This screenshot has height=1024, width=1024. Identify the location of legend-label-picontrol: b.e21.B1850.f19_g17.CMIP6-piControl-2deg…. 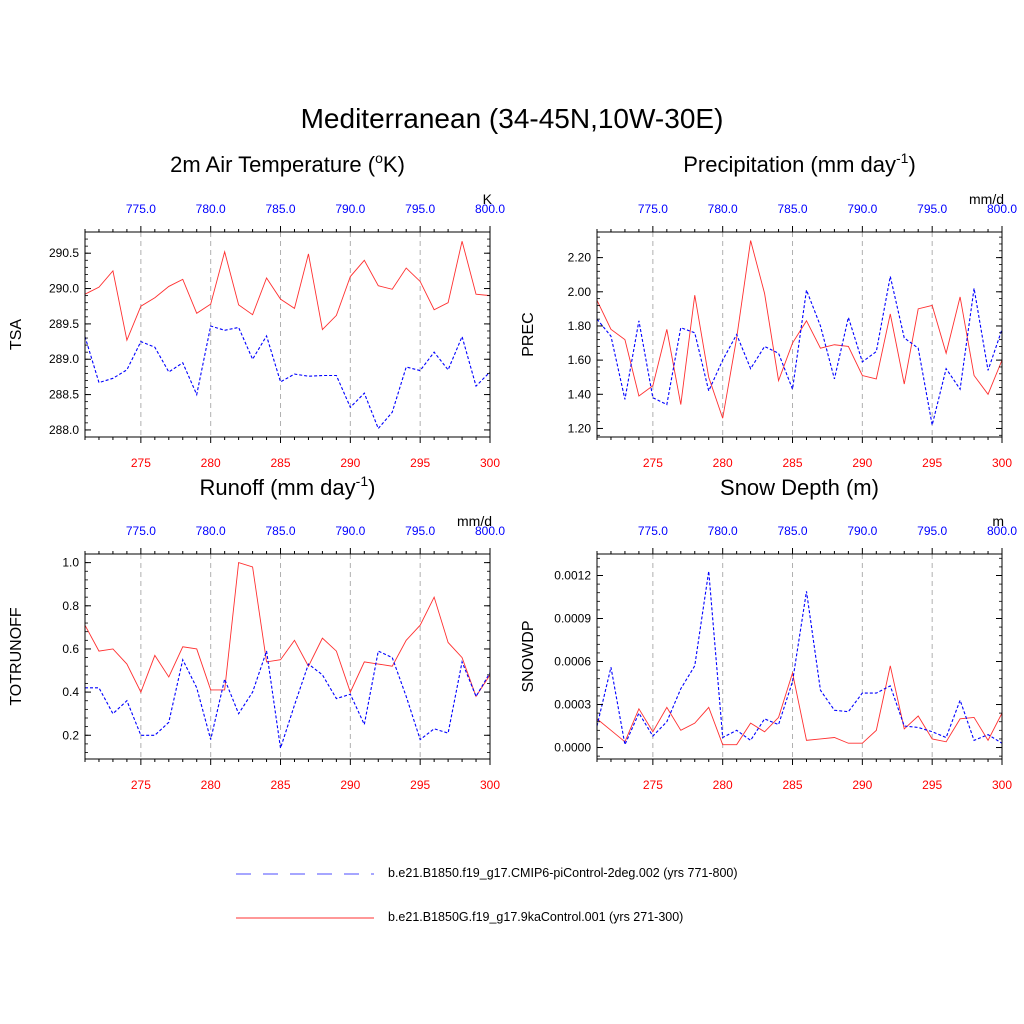
(563, 873).